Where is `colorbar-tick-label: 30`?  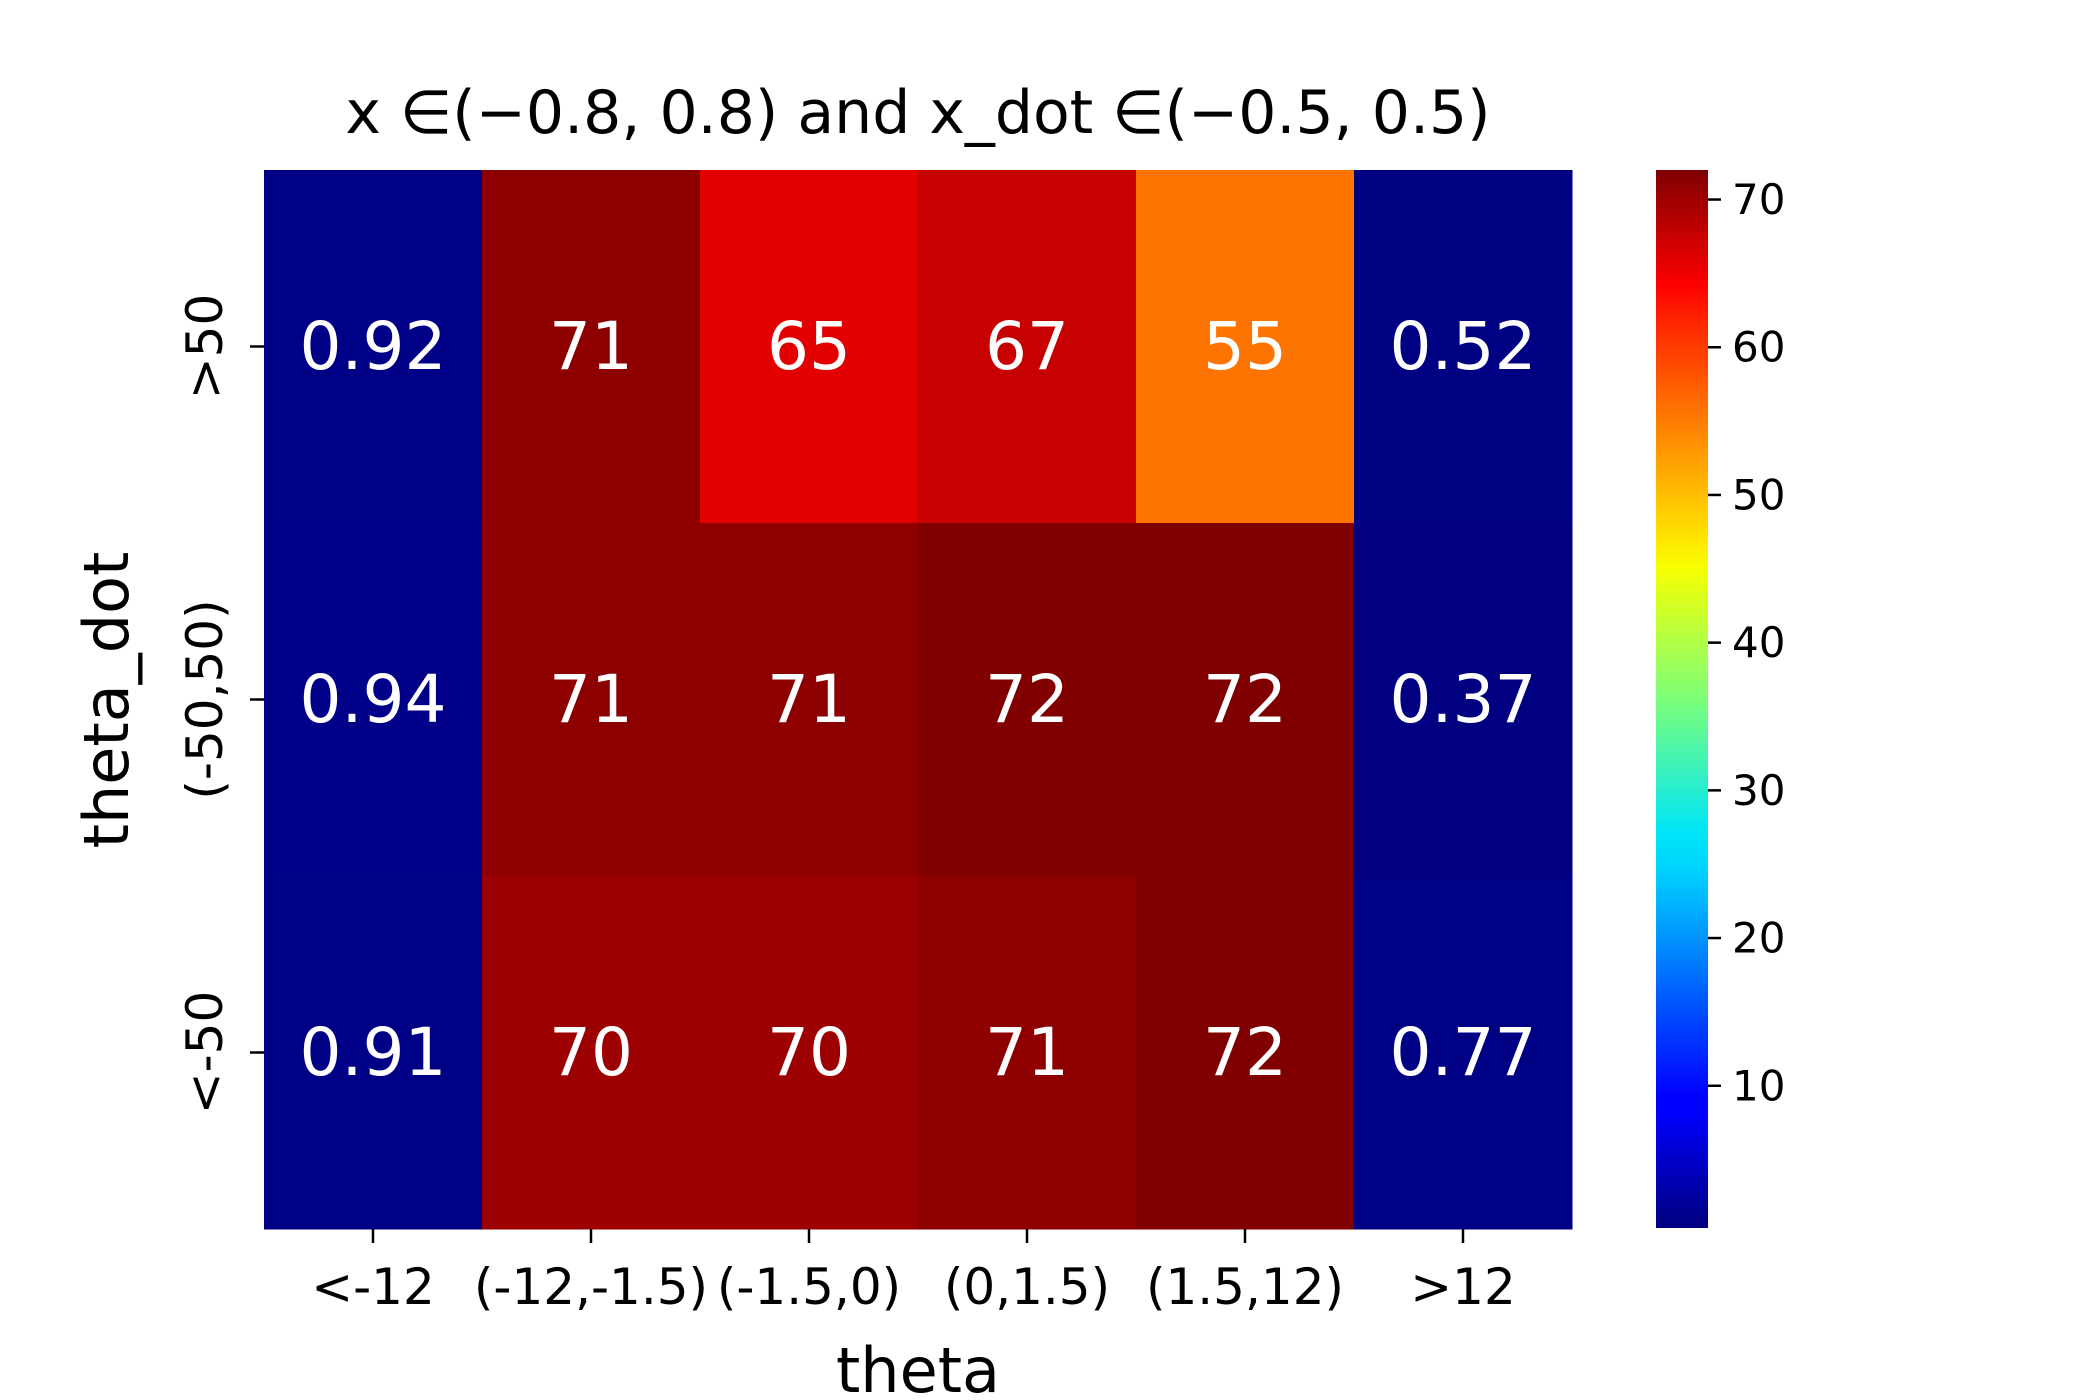 colorbar-tick-label: 30 is located at coordinates (1758, 790).